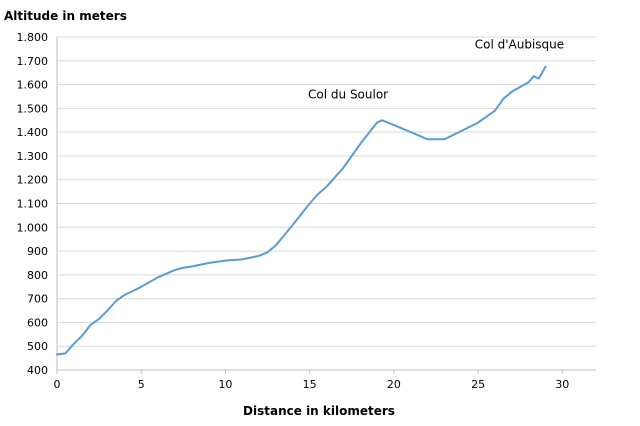 This screenshot has width=640, height=426. What do you see at coordinates (37, 346) in the screenshot?
I see `y-tick-label: 500` at bounding box center [37, 346].